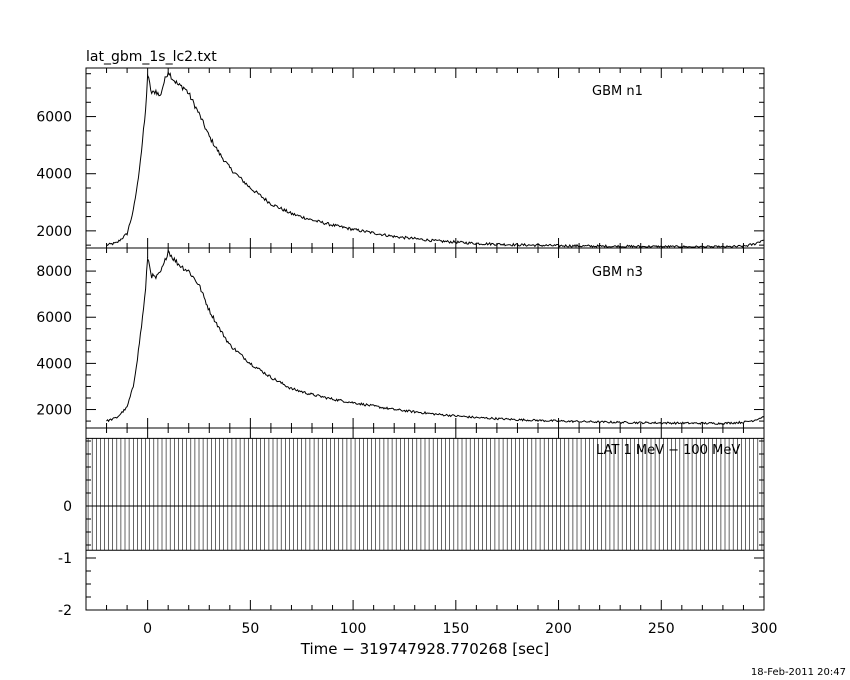 This screenshot has height=680, width=850. What do you see at coordinates (151, 57) in the screenshot?
I see `figure-title: lat_gbm_1s_lc2.txt` at bounding box center [151, 57].